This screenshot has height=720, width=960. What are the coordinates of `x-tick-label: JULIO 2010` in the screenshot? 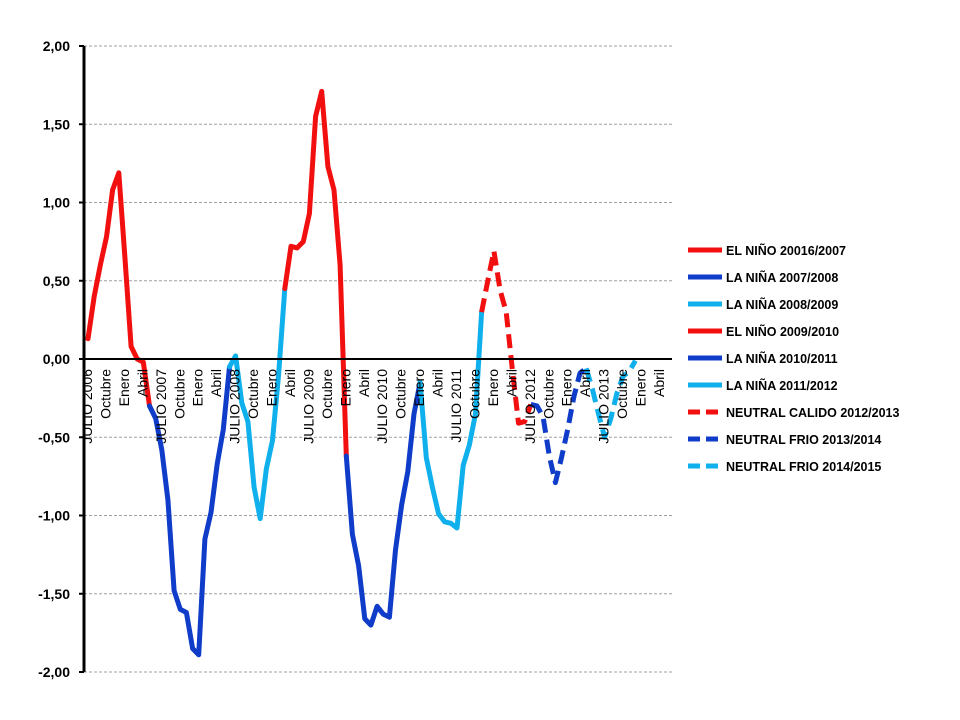 It's located at (382, 406).